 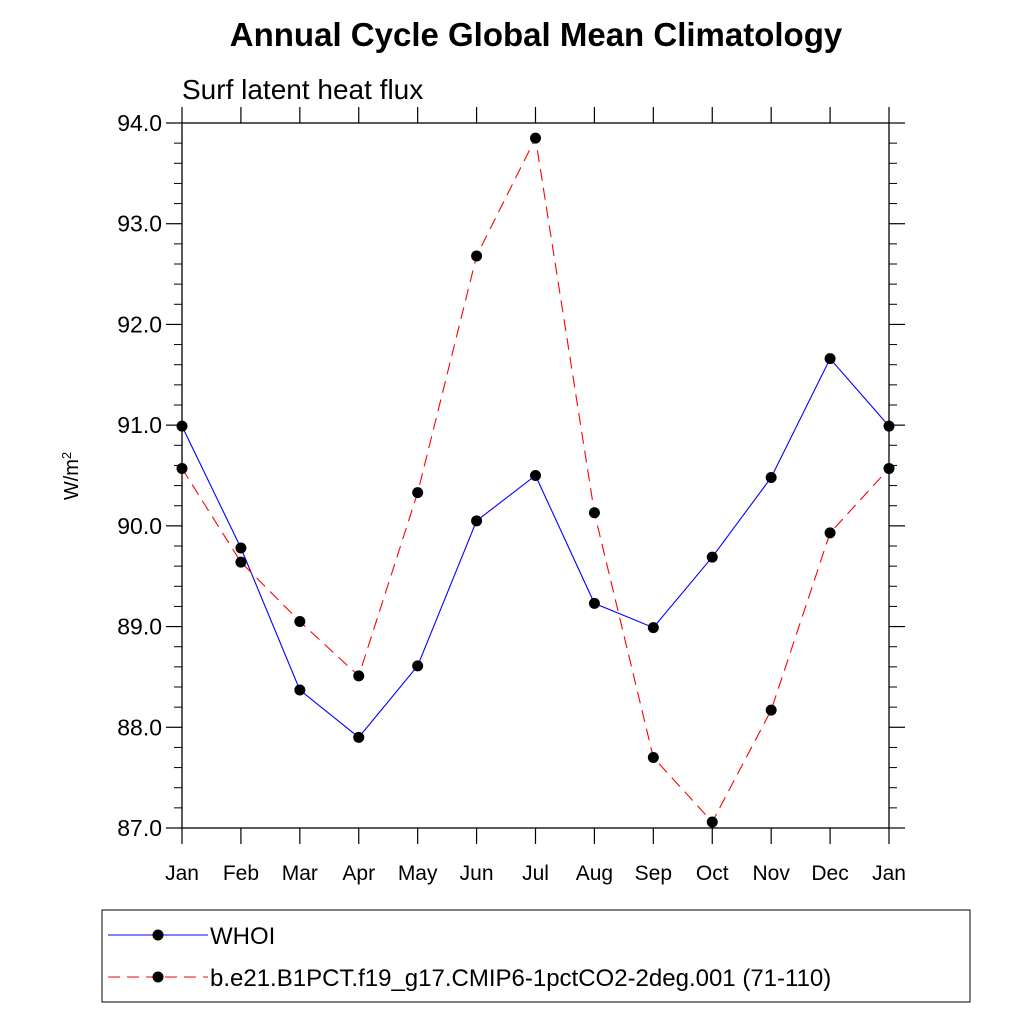 What do you see at coordinates (241, 873) in the screenshot?
I see `x-tick-label: Feb` at bounding box center [241, 873].